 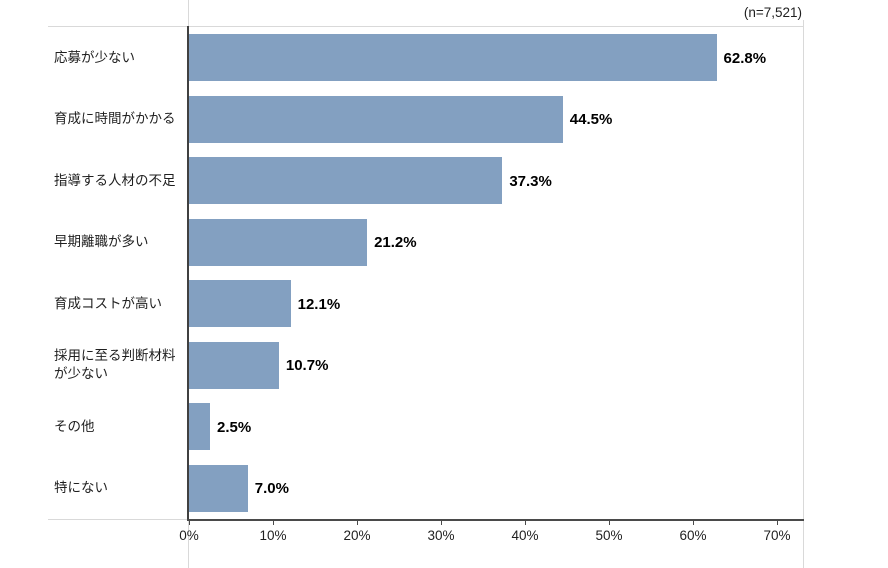 I want to click on category-label: 採用に至る判断材料 が少ない, so click(x=115, y=365).